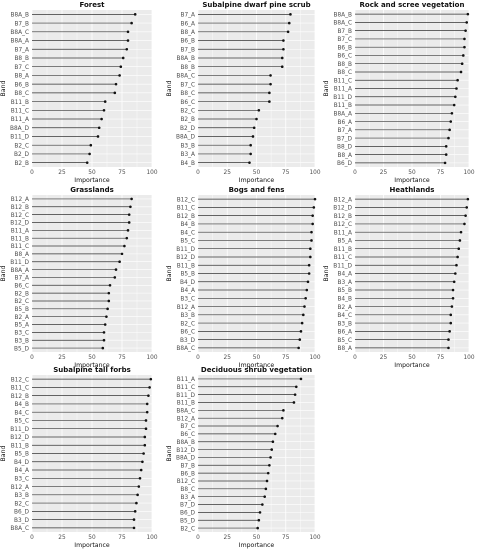  What do you see at coordinates (344, 48) in the screenshot?
I see `band-tick-label: B6_B` at bounding box center [344, 48].